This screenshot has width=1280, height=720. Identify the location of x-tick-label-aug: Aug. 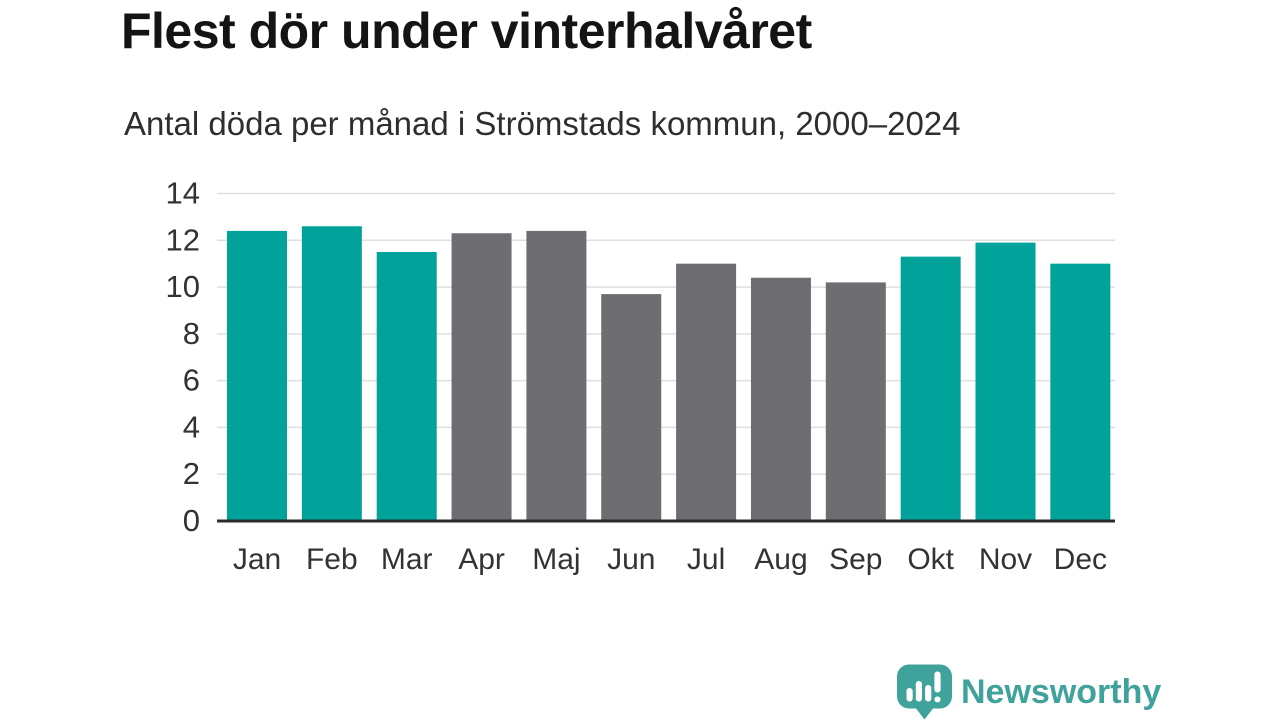
(780, 559).